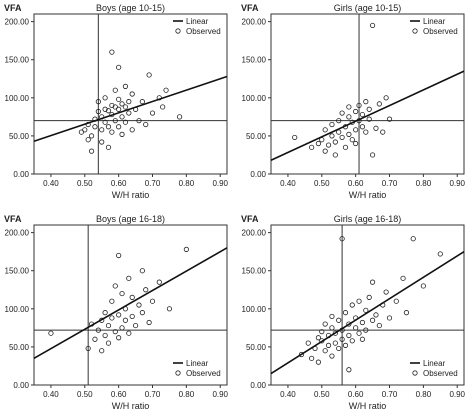 The width and height of the screenshot is (474, 420). What do you see at coordinates (368, 8) in the screenshot?
I see `chart-title: Girls (age 10-15)` at bounding box center [368, 8].